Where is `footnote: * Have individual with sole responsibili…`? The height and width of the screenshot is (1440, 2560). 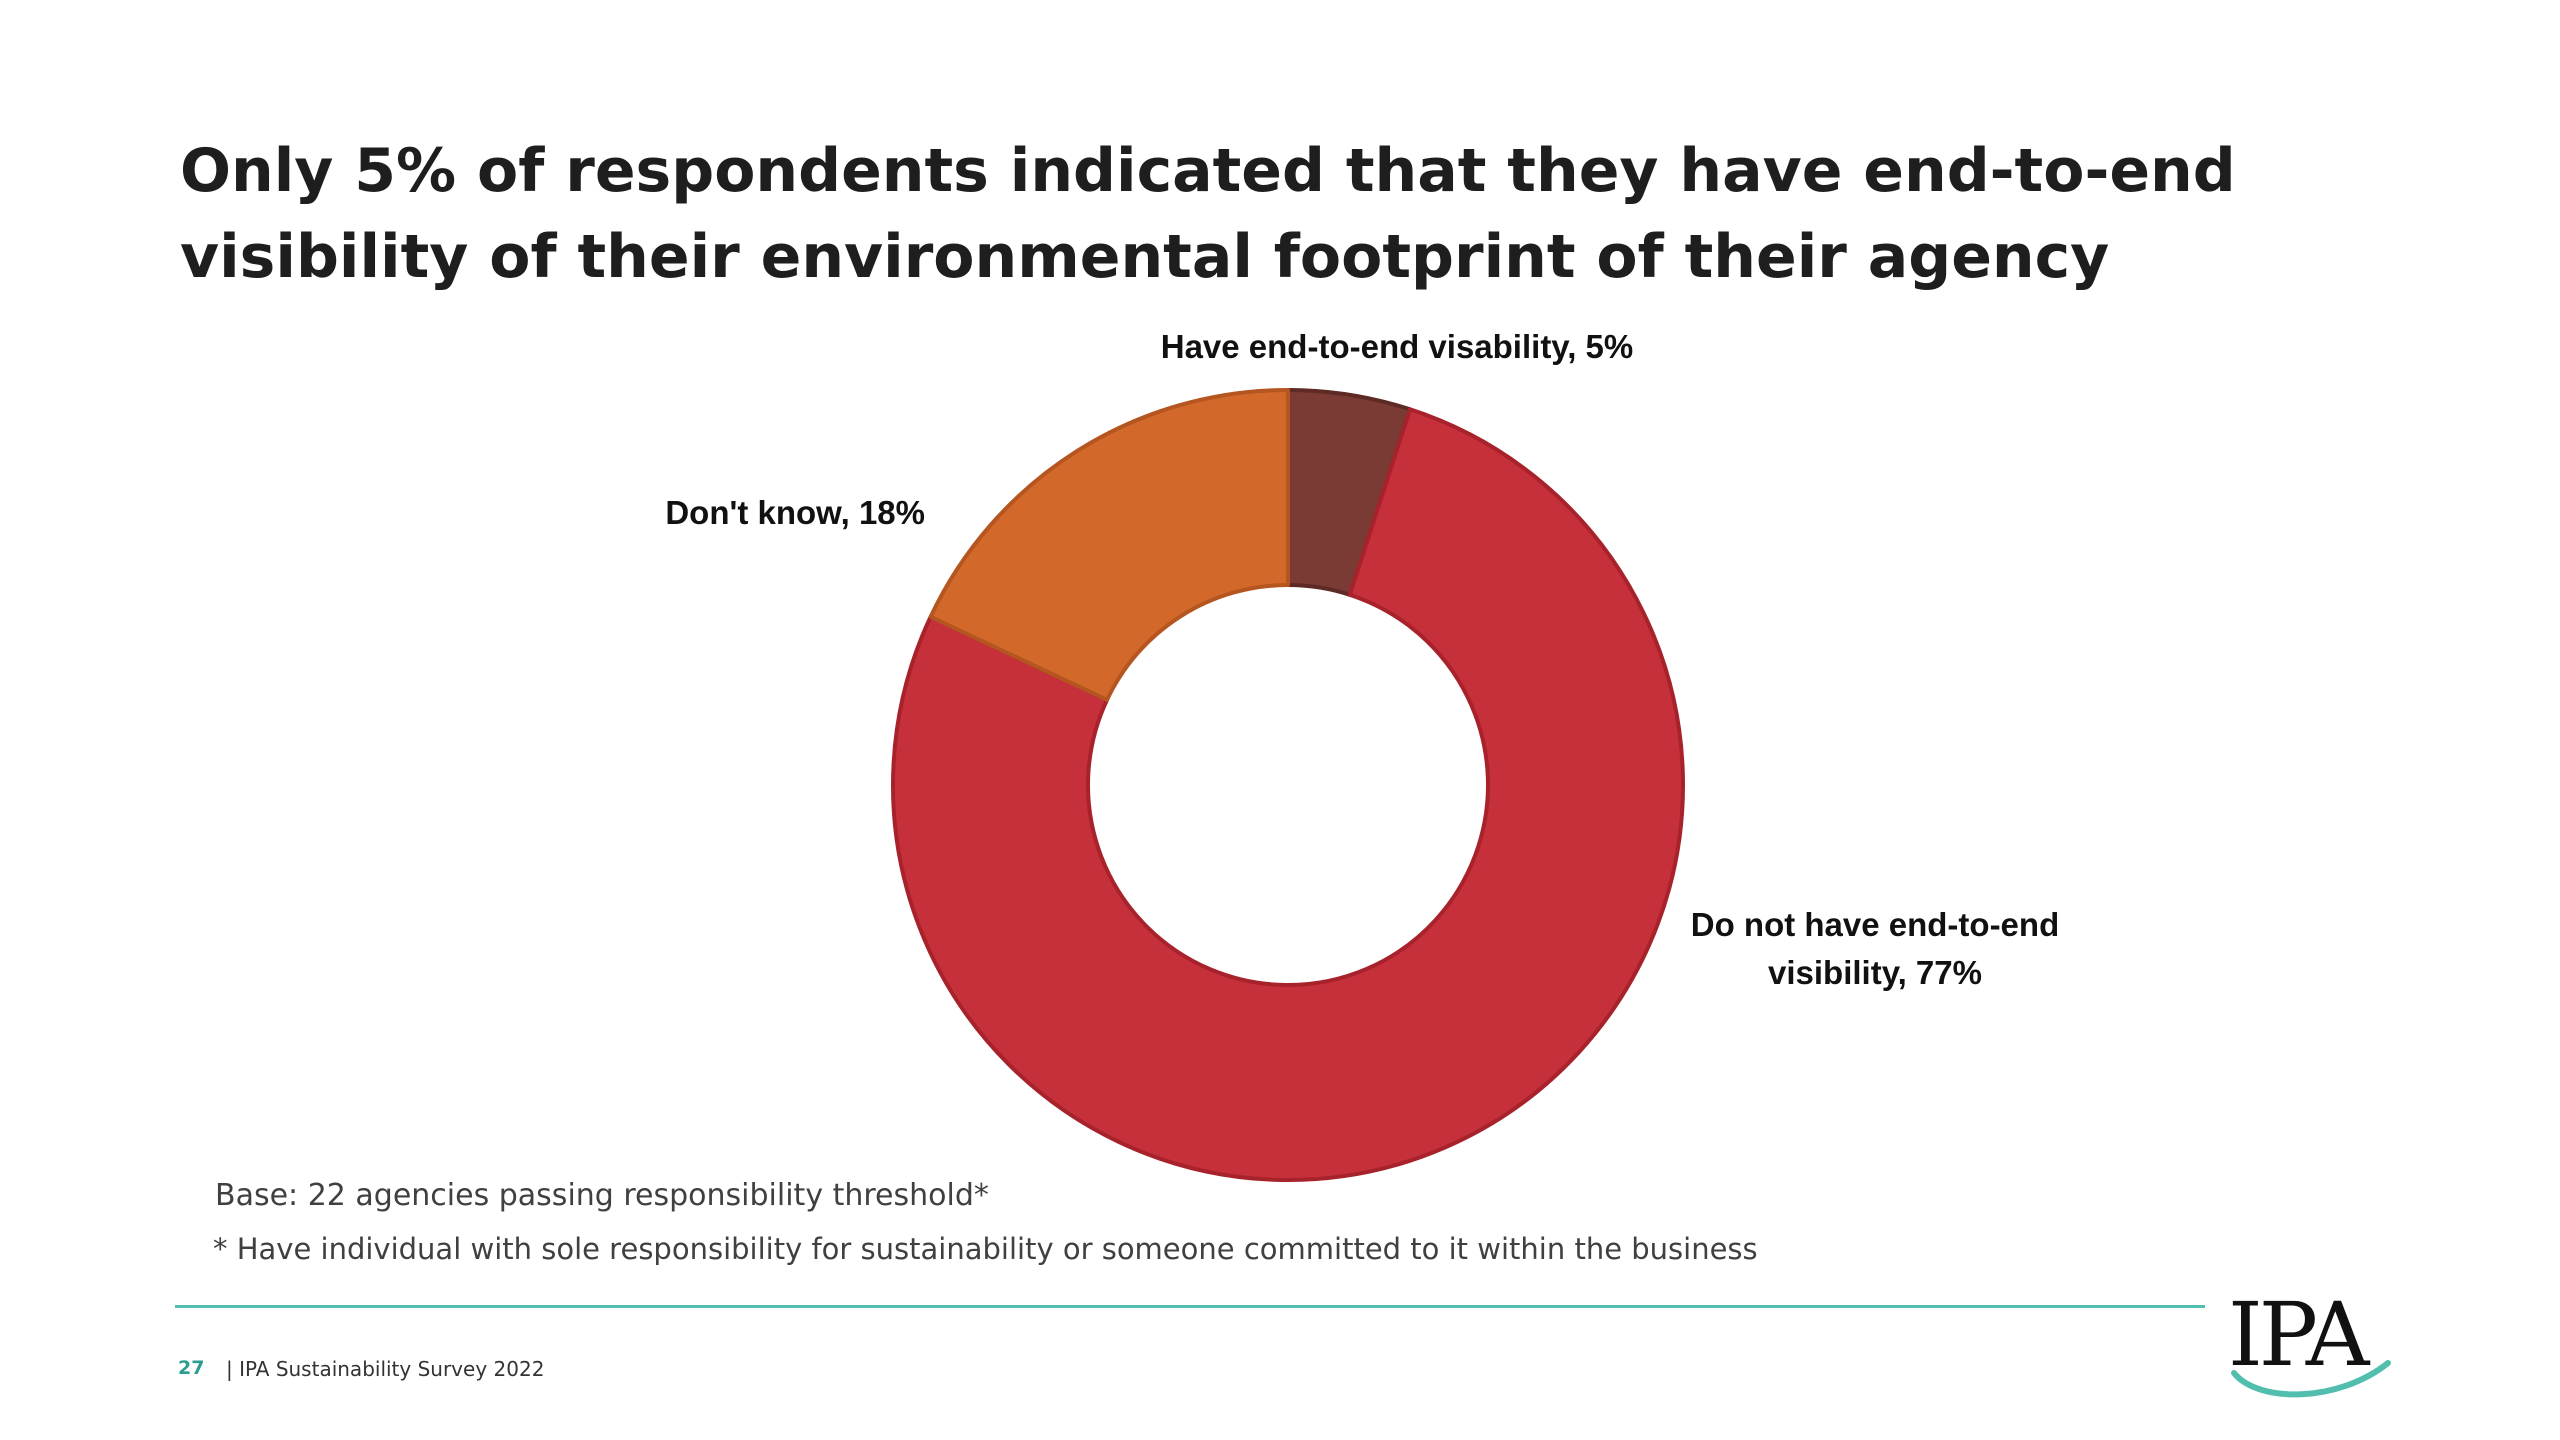 footnote: * Have individual with sole responsibili… is located at coordinates (985, 1249).